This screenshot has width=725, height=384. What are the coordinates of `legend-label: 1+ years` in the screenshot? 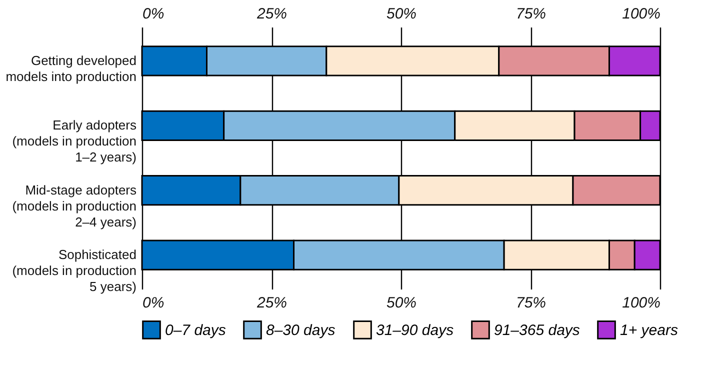 It's located at (649, 330).